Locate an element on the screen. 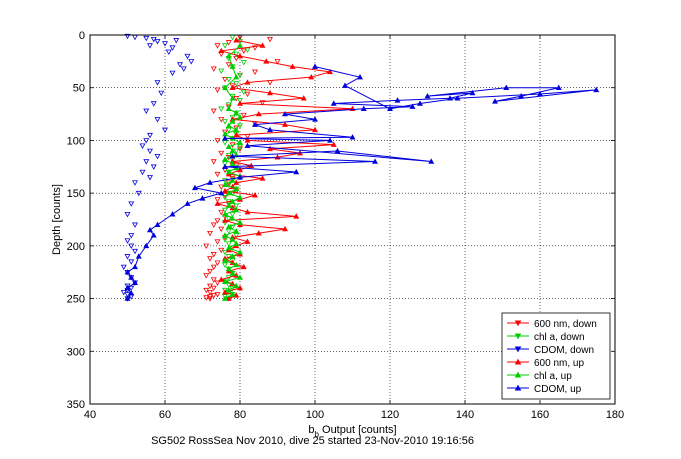 This screenshot has height=459, width=681. x-tick-label: 60 is located at coordinates (165, 415).